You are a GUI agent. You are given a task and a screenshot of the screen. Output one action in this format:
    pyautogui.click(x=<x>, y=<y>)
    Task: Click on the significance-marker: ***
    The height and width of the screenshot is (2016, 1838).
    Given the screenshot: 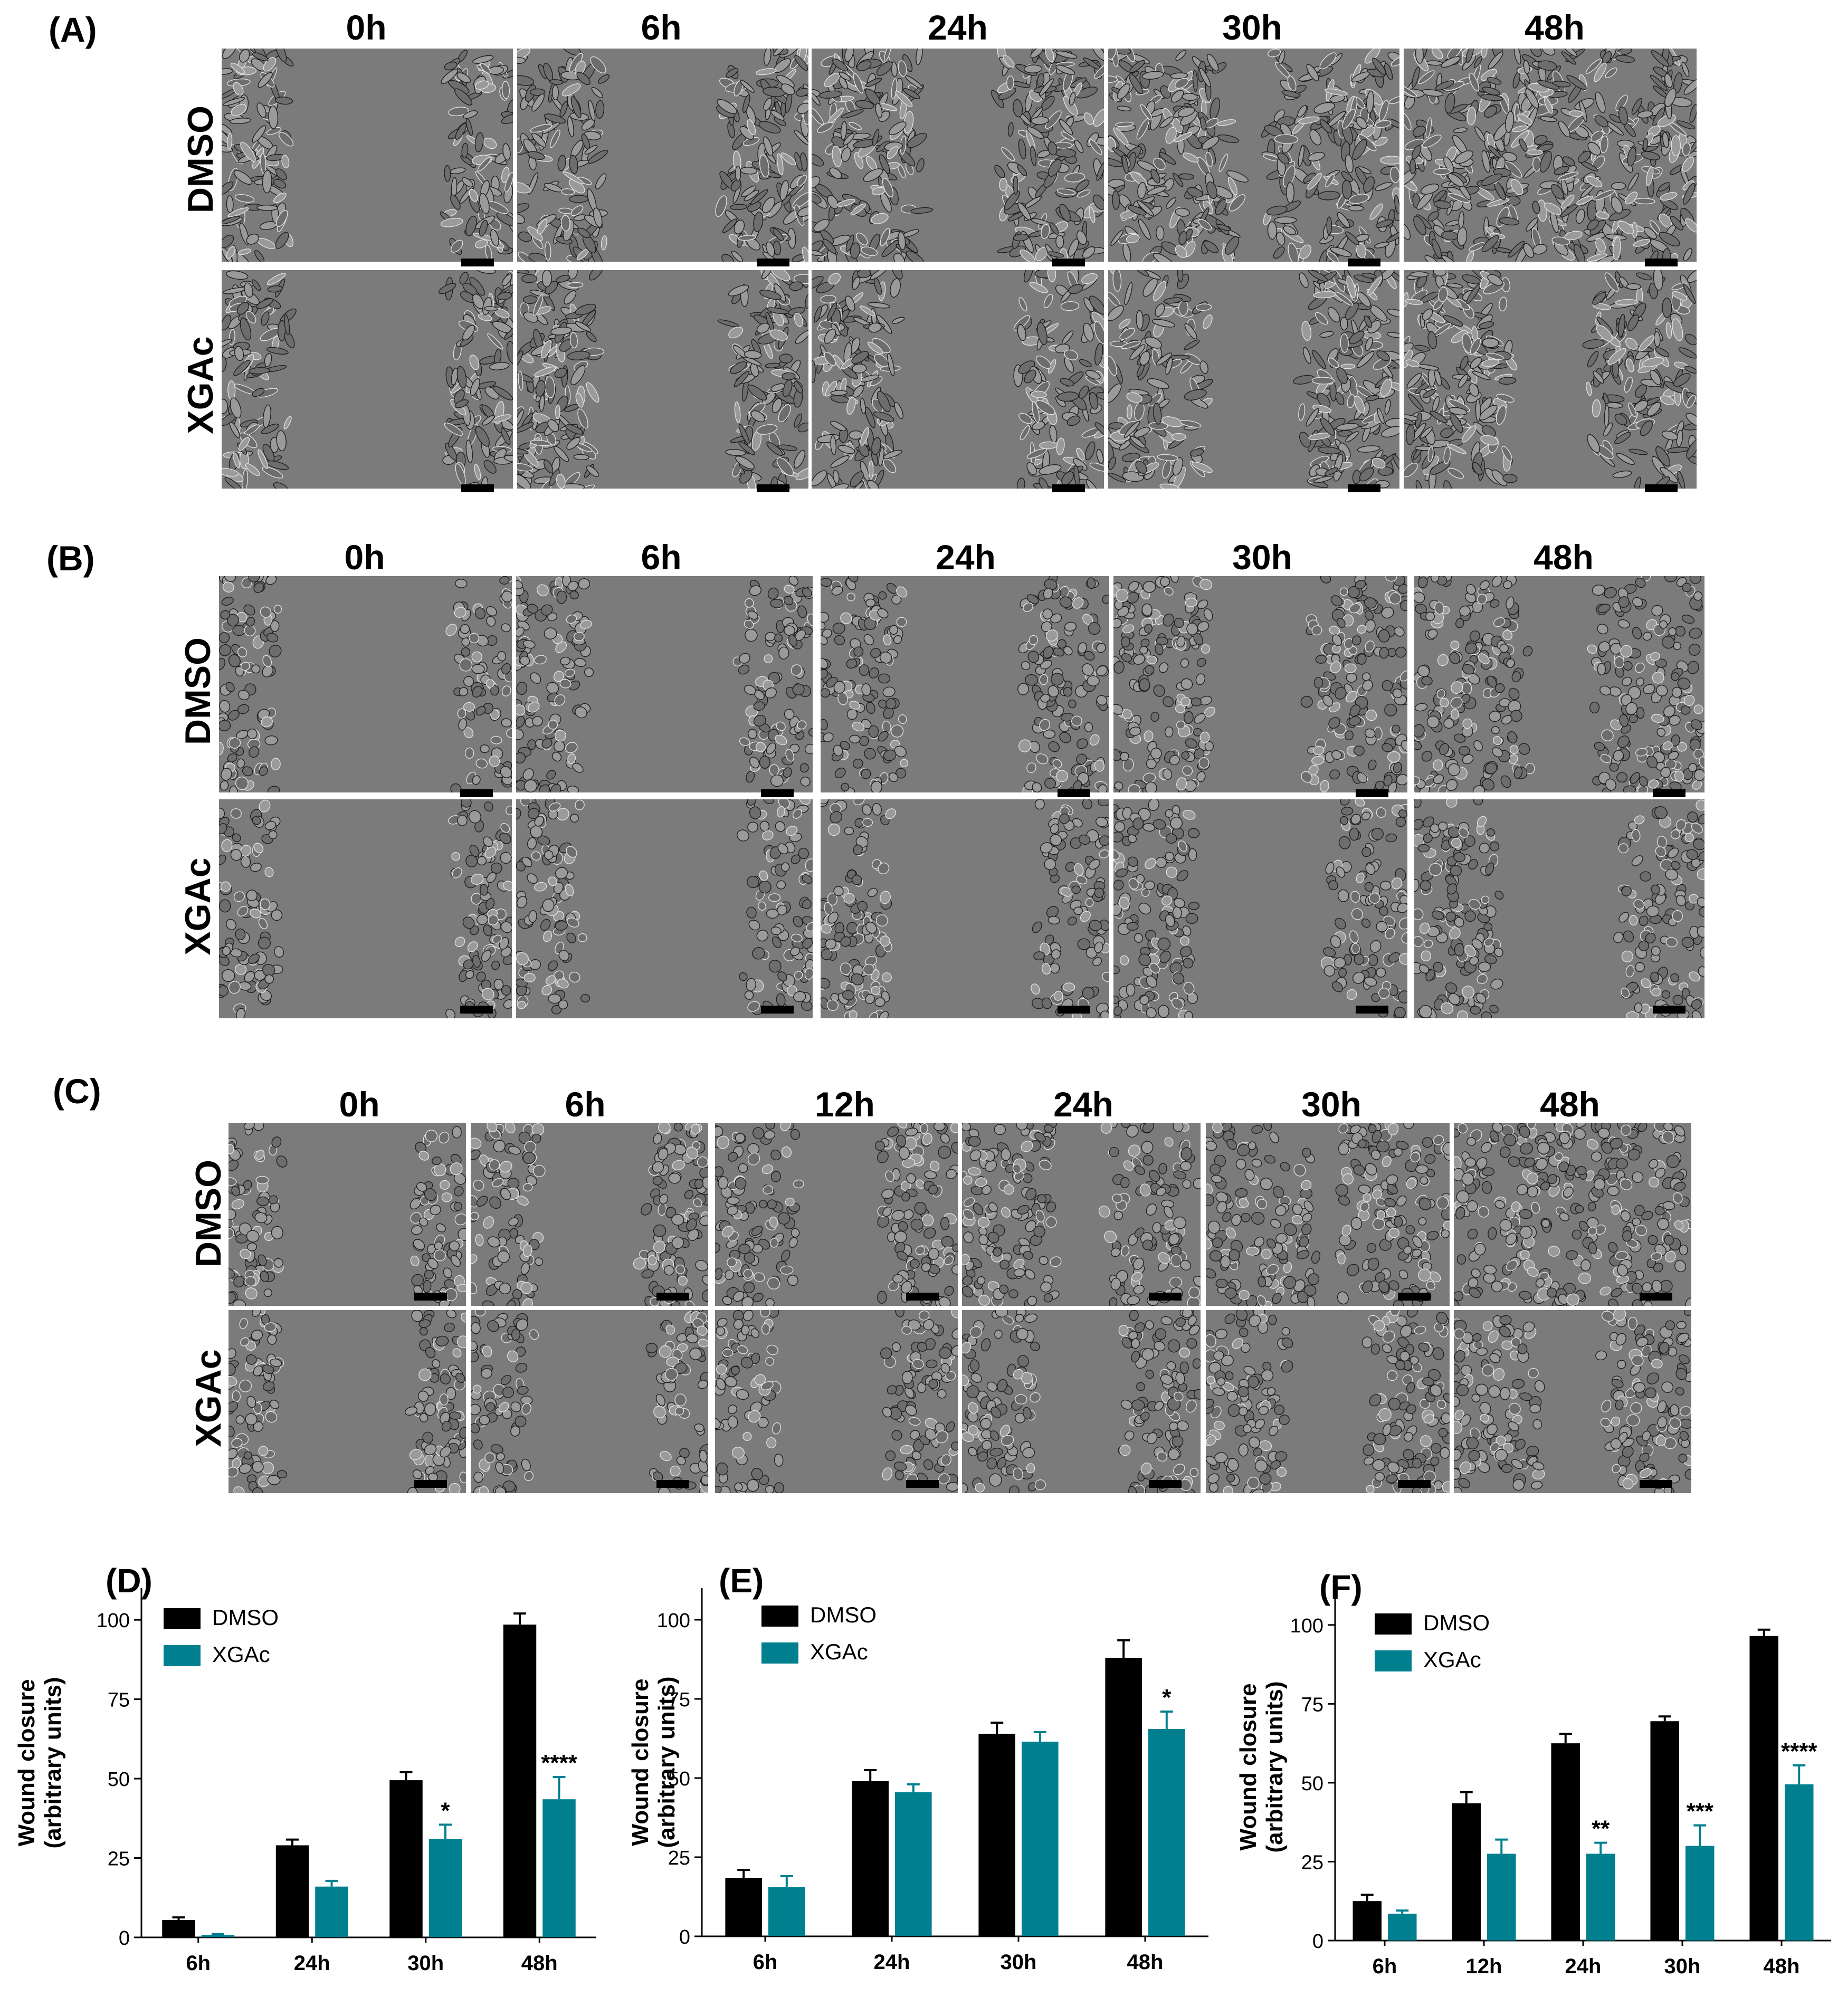 What is the action you would take?
    pyautogui.click(x=1700, y=1811)
    